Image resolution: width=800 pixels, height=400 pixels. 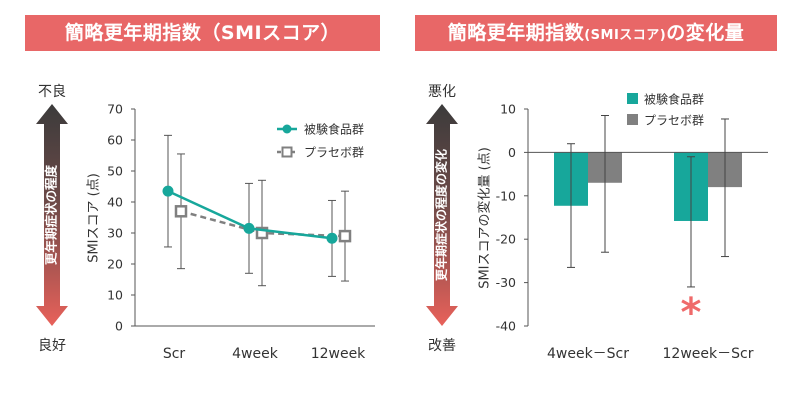 I want to click on significance-asterisk: *, so click(x=691, y=313).